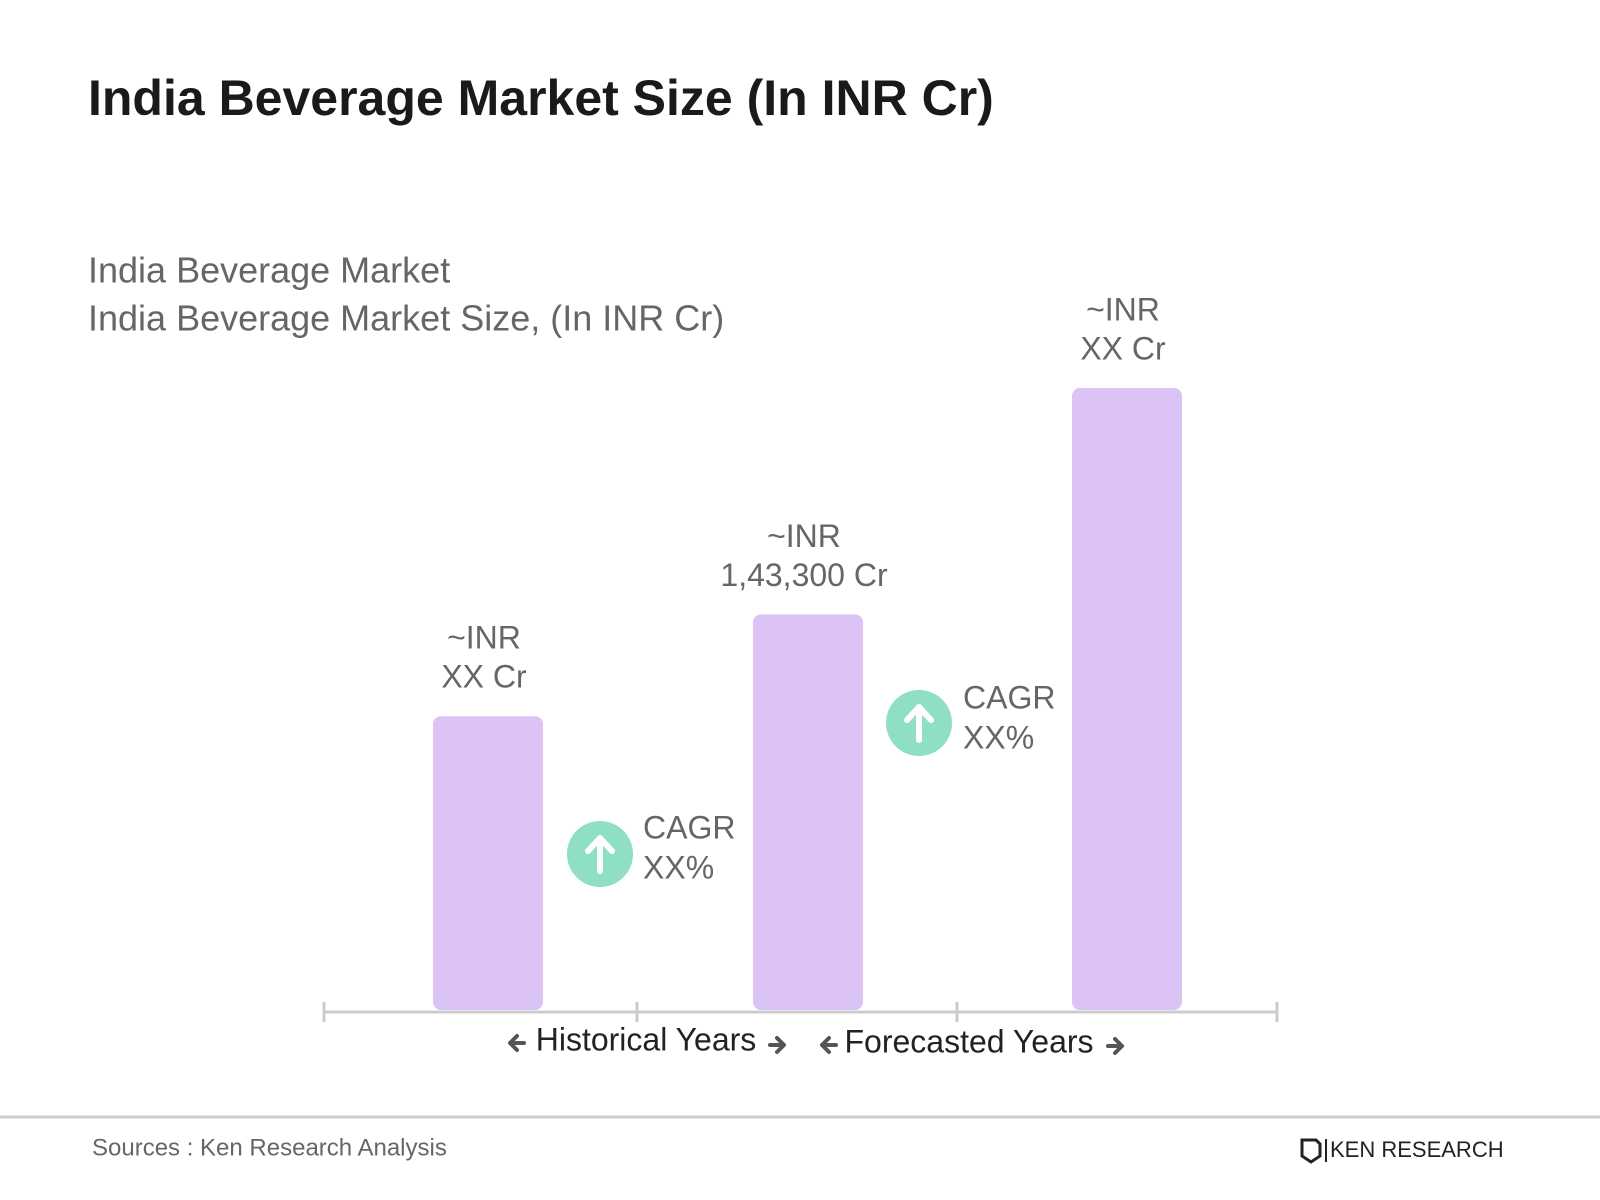 The width and height of the screenshot is (1600, 1200). Describe the element at coordinates (406, 318) in the screenshot. I see `subtitle: India Beverage Market Size, (In INR Cr)` at that location.